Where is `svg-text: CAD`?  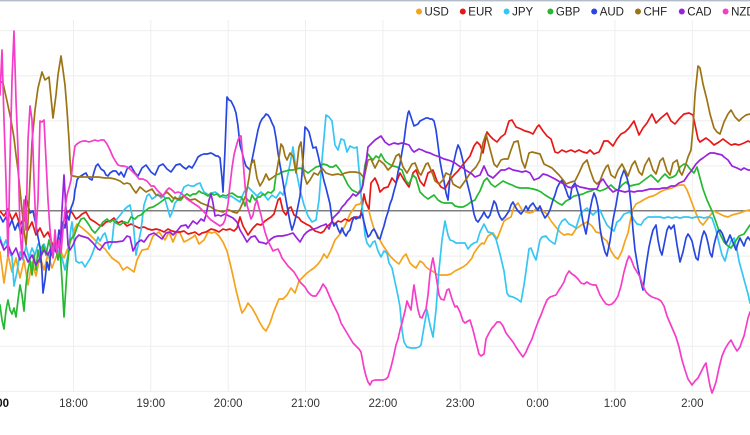 svg-text: CAD is located at coordinates (699, 13).